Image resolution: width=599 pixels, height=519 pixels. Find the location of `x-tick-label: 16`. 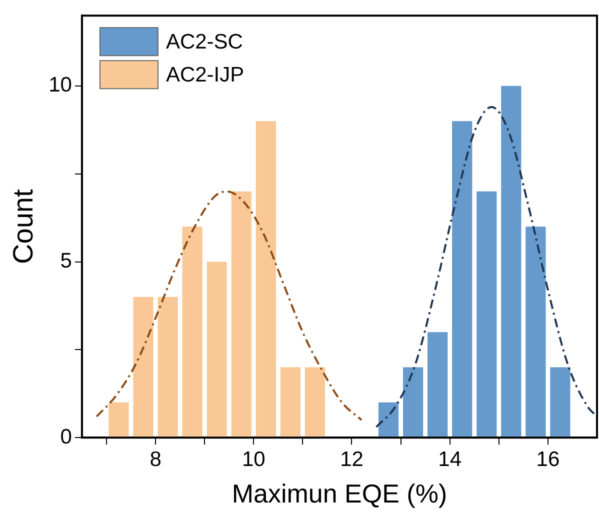

x-tick-label: 16 is located at coordinates (548, 459).